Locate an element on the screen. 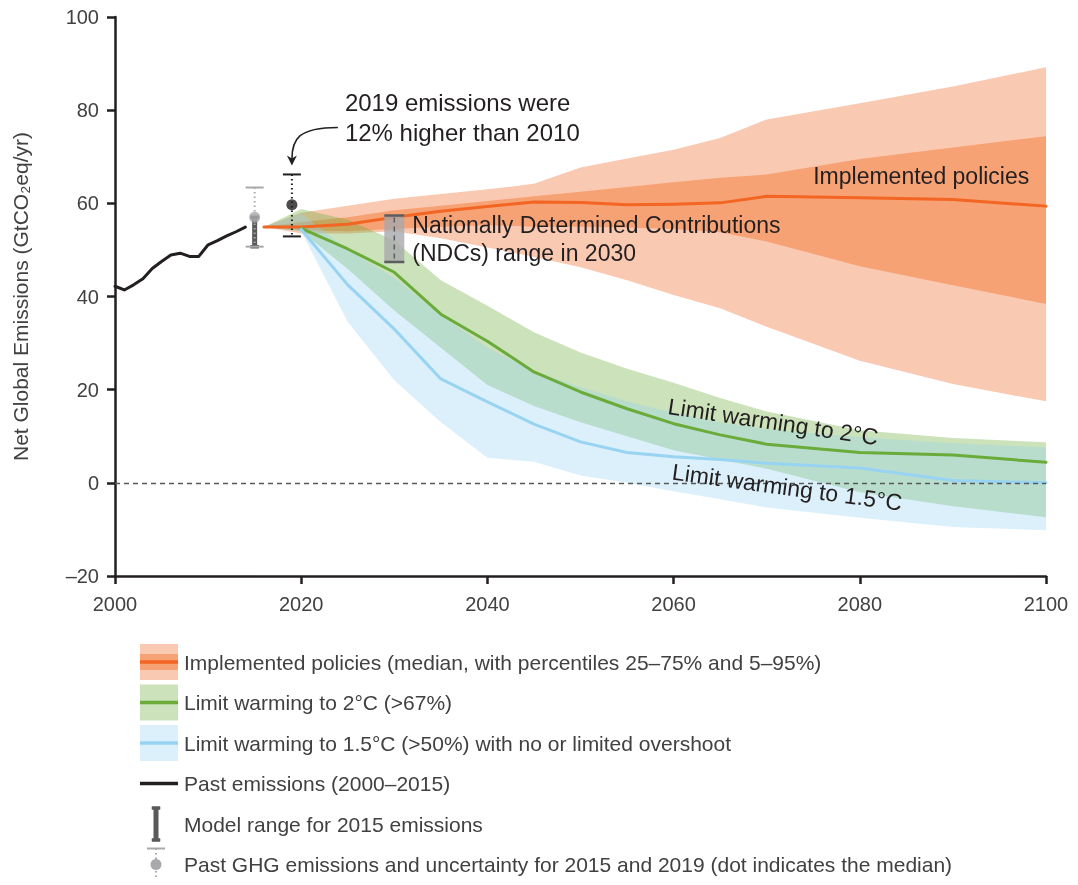  x-tick-label: 2040 is located at coordinates (487, 604).